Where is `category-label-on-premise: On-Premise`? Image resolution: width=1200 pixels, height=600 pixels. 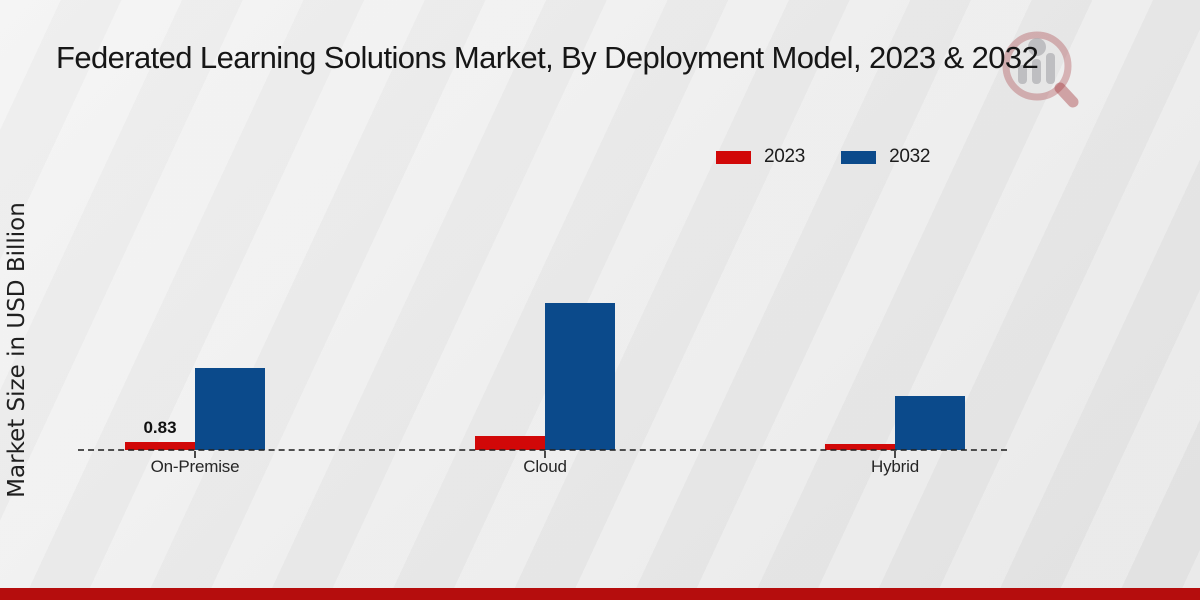 category-label-on-premise: On-Premise is located at coordinates (195, 466).